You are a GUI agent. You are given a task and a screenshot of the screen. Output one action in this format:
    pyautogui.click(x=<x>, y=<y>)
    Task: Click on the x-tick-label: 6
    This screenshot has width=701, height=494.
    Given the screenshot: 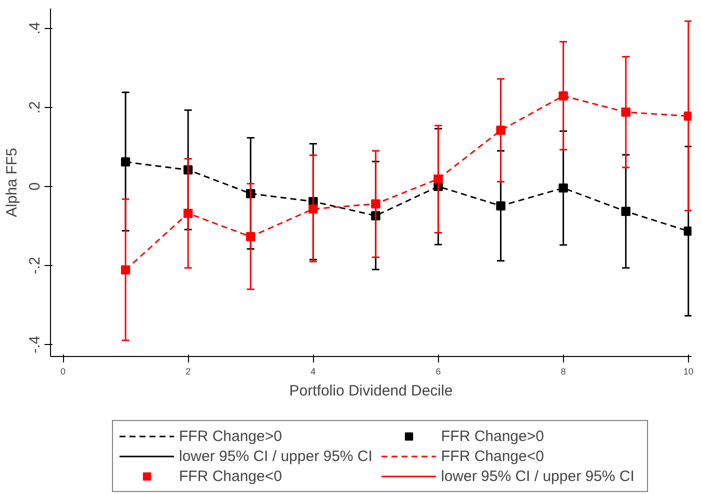 What is the action you would take?
    pyautogui.click(x=438, y=371)
    